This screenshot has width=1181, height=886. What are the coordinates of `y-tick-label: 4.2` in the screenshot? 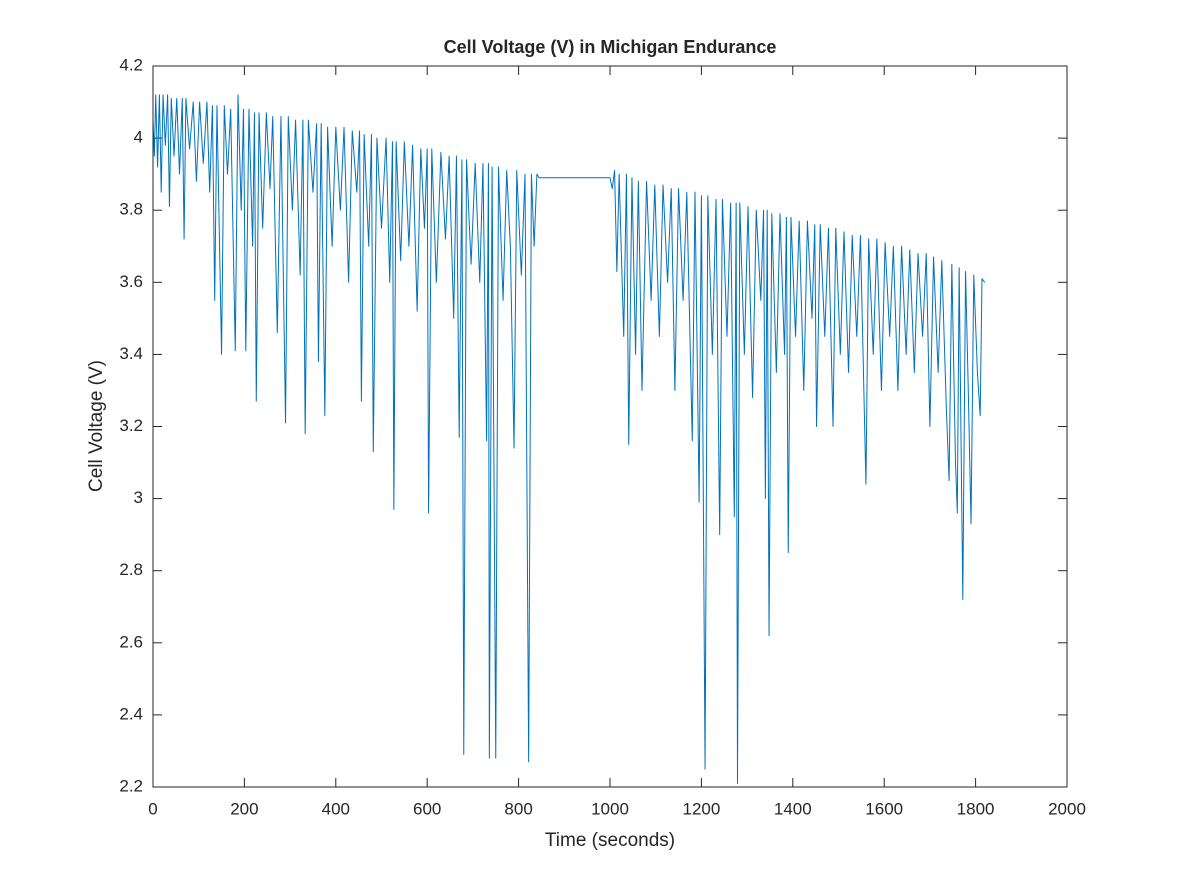 It's located at (131, 64).